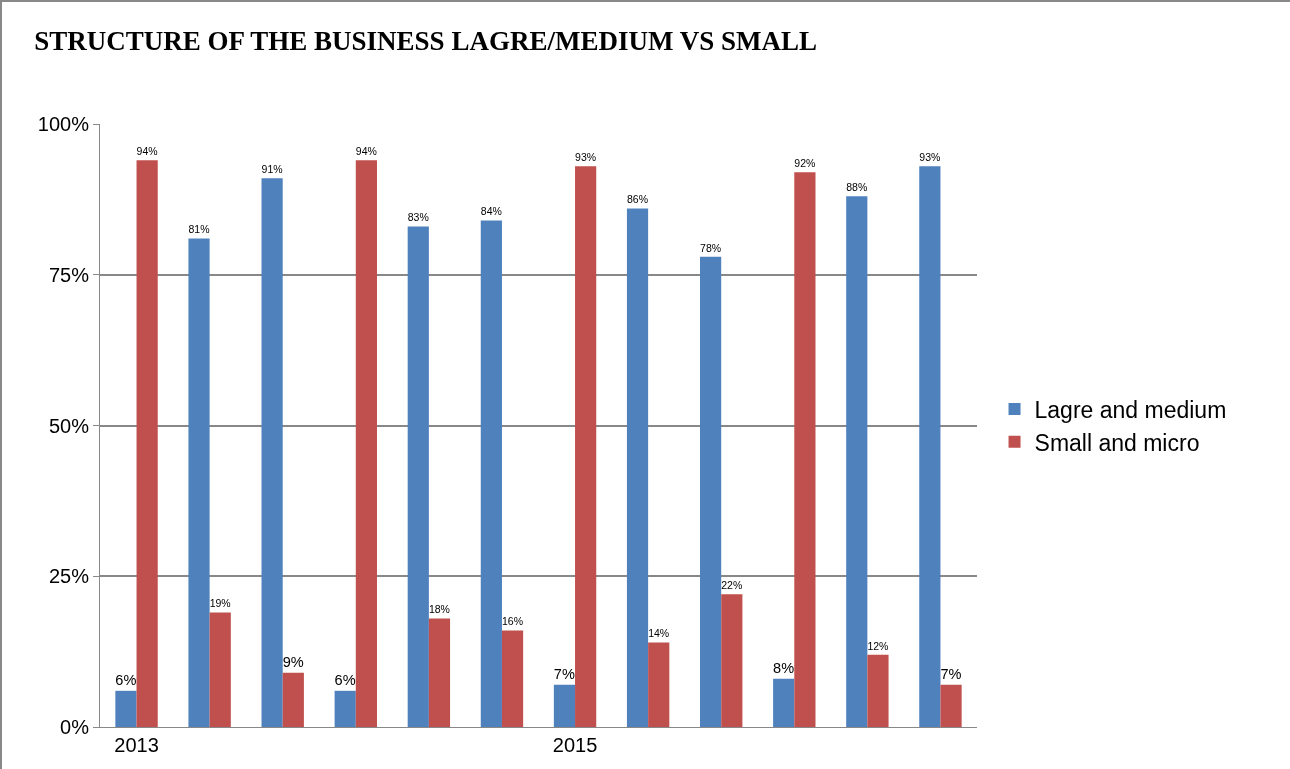 The width and height of the screenshot is (1290, 769). I want to click on chart-title: STRUCTURE OF THE BUSINESS LAGRE/MEDIUM VS SMALL, so click(425, 40).